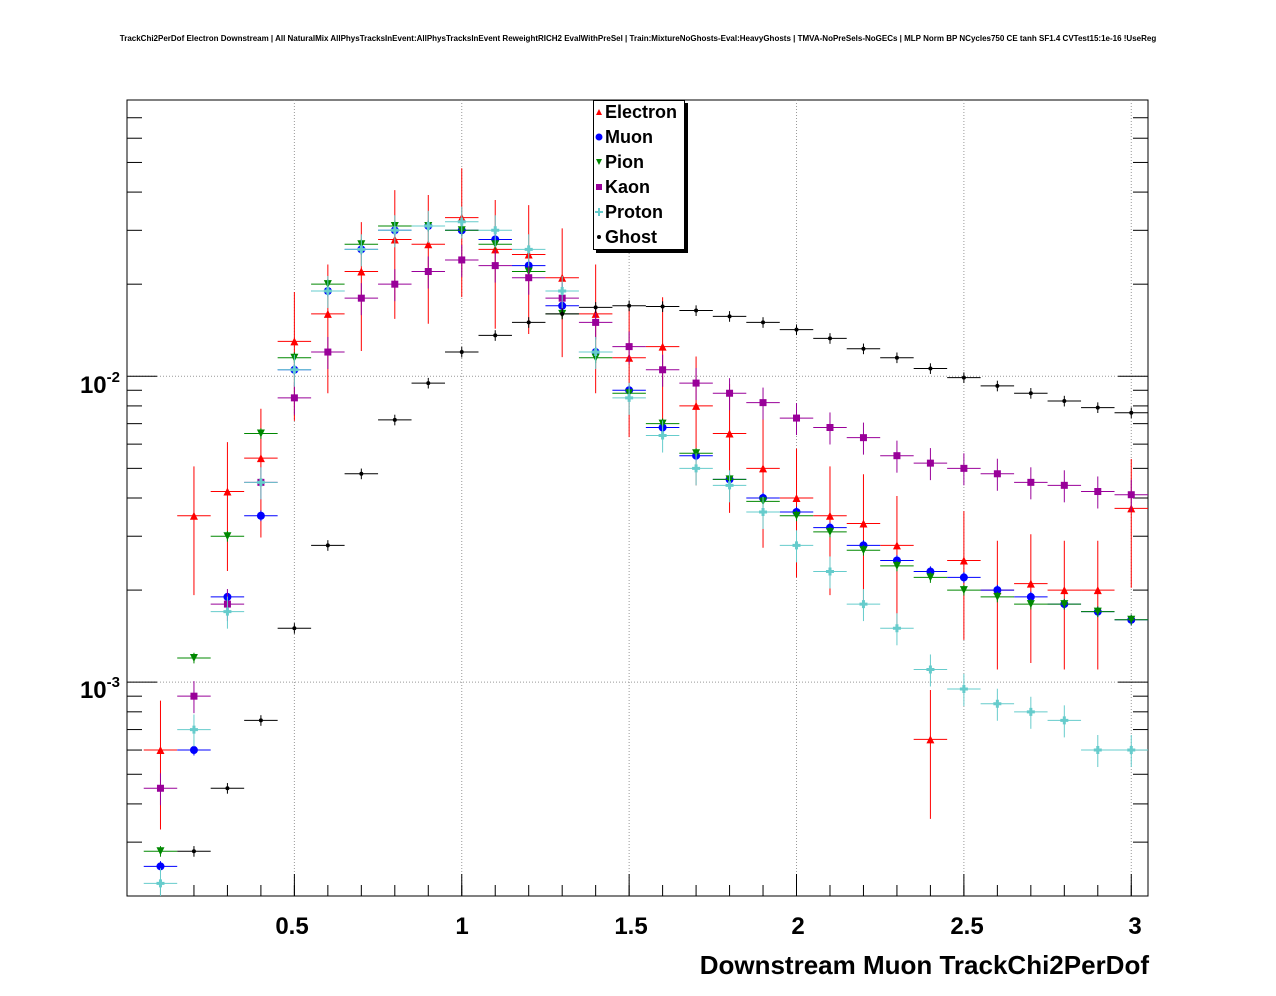 The image size is (1276, 996). I want to click on legend-entry-proton: Proton, so click(639, 213).